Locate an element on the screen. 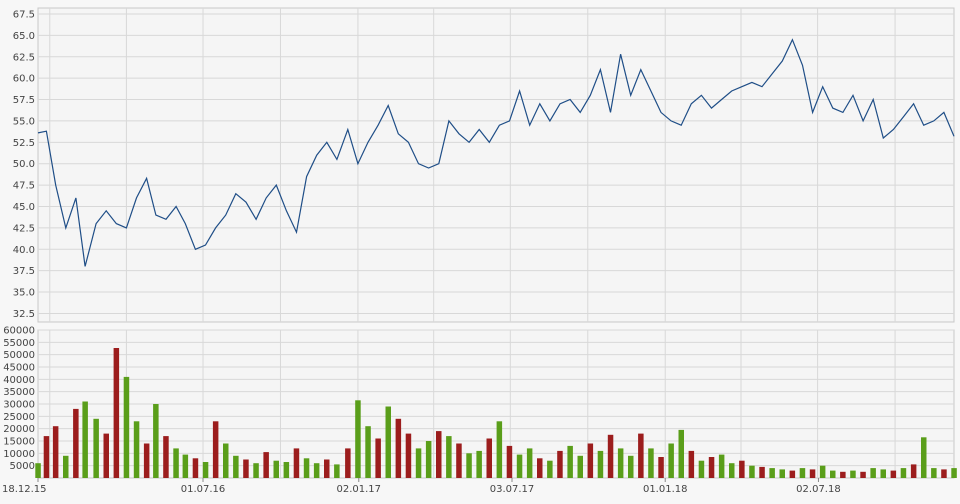  volume-y-tick-label: 45000 is located at coordinates (19, 368).